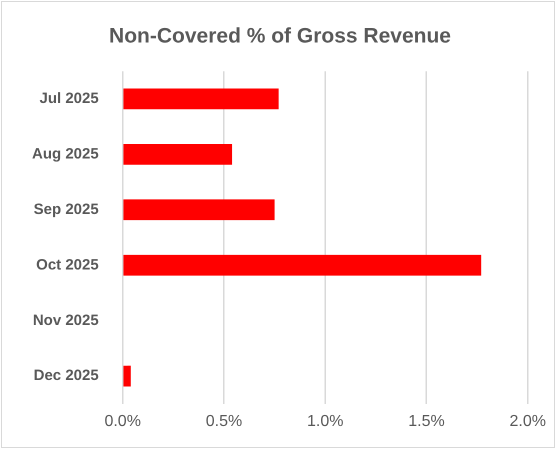 This screenshot has width=558, height=451. What do you see at coordinates (66, 209) in the screenshot?
I see `y-tick-label: Sep 2025` at bounding box center [66, 209].